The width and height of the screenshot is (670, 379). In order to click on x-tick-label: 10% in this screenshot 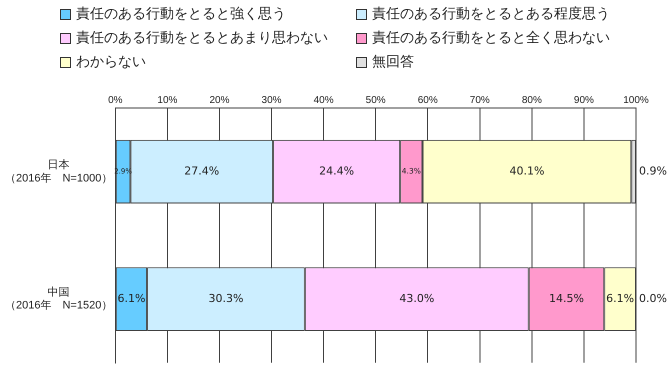, I will do `click(167, 100)`.